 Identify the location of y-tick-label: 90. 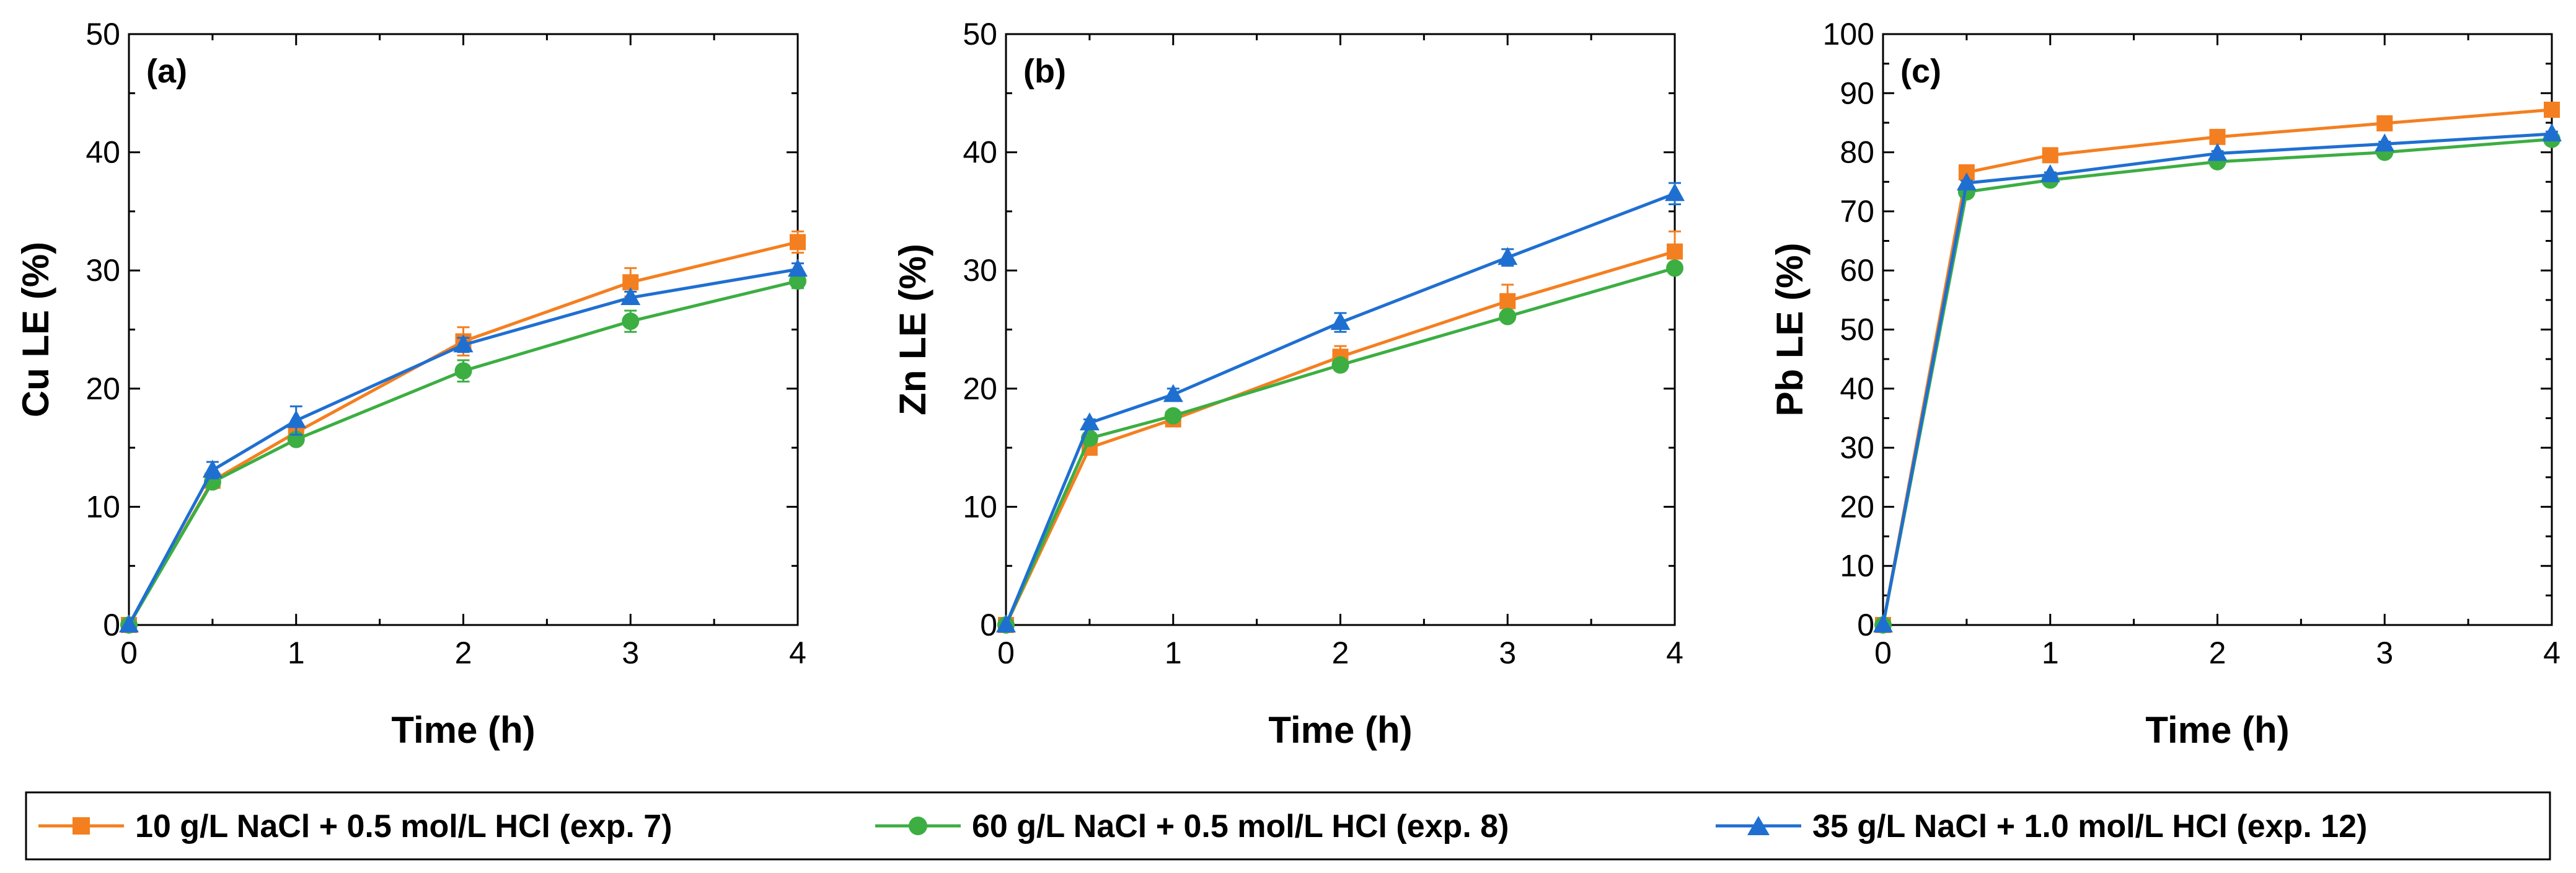
(1857, 93).